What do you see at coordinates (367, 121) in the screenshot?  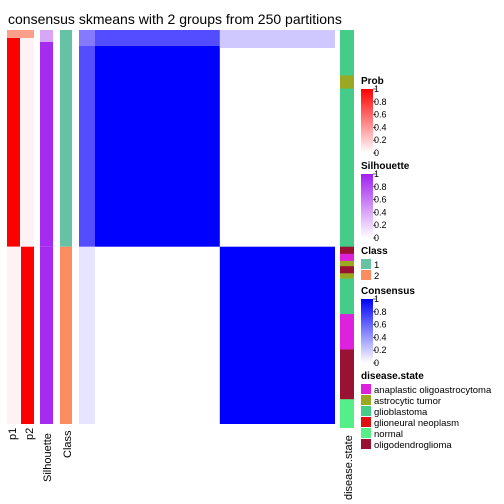 I see `legend-prob-colorbar` at bounding box center [367, 121].